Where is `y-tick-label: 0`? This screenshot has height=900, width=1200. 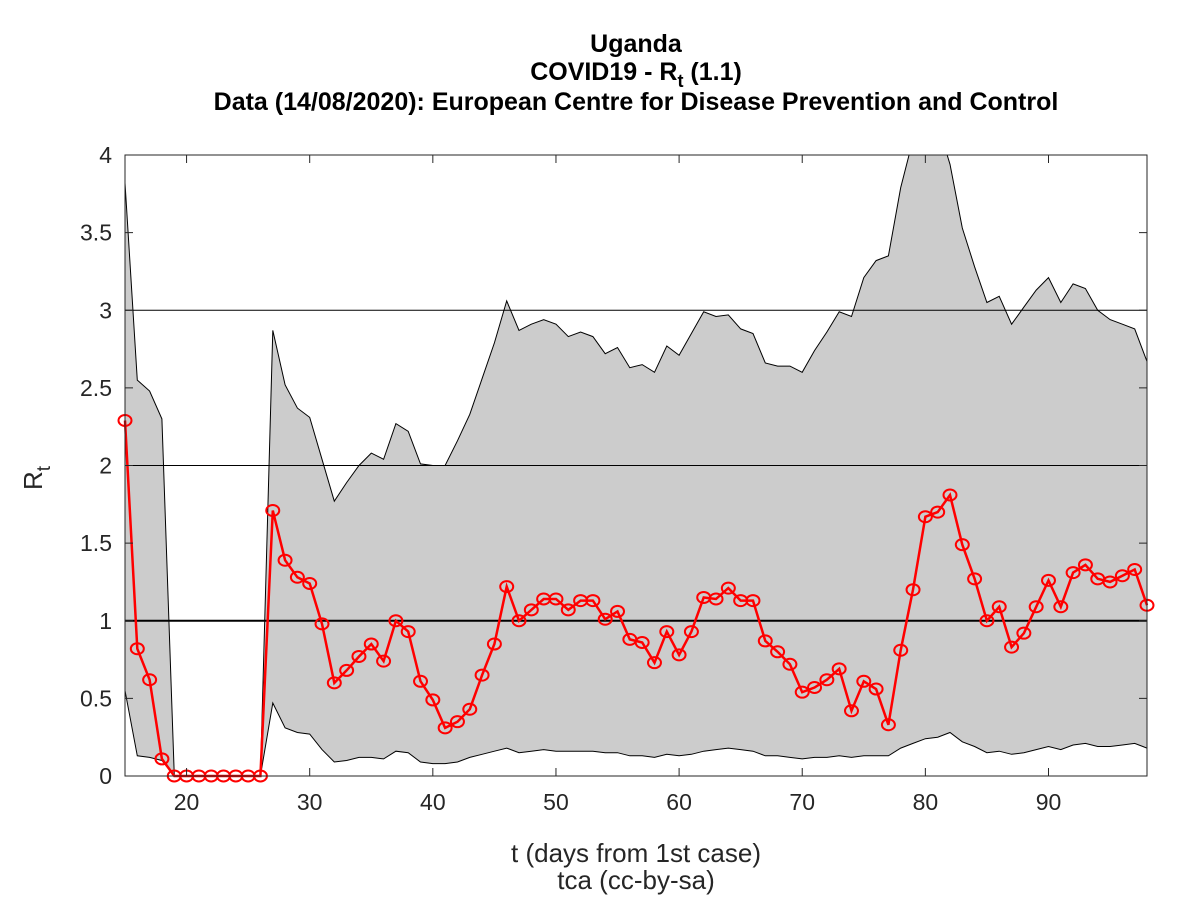 y-tick-label: 0 is located at coordinates (105, 776).